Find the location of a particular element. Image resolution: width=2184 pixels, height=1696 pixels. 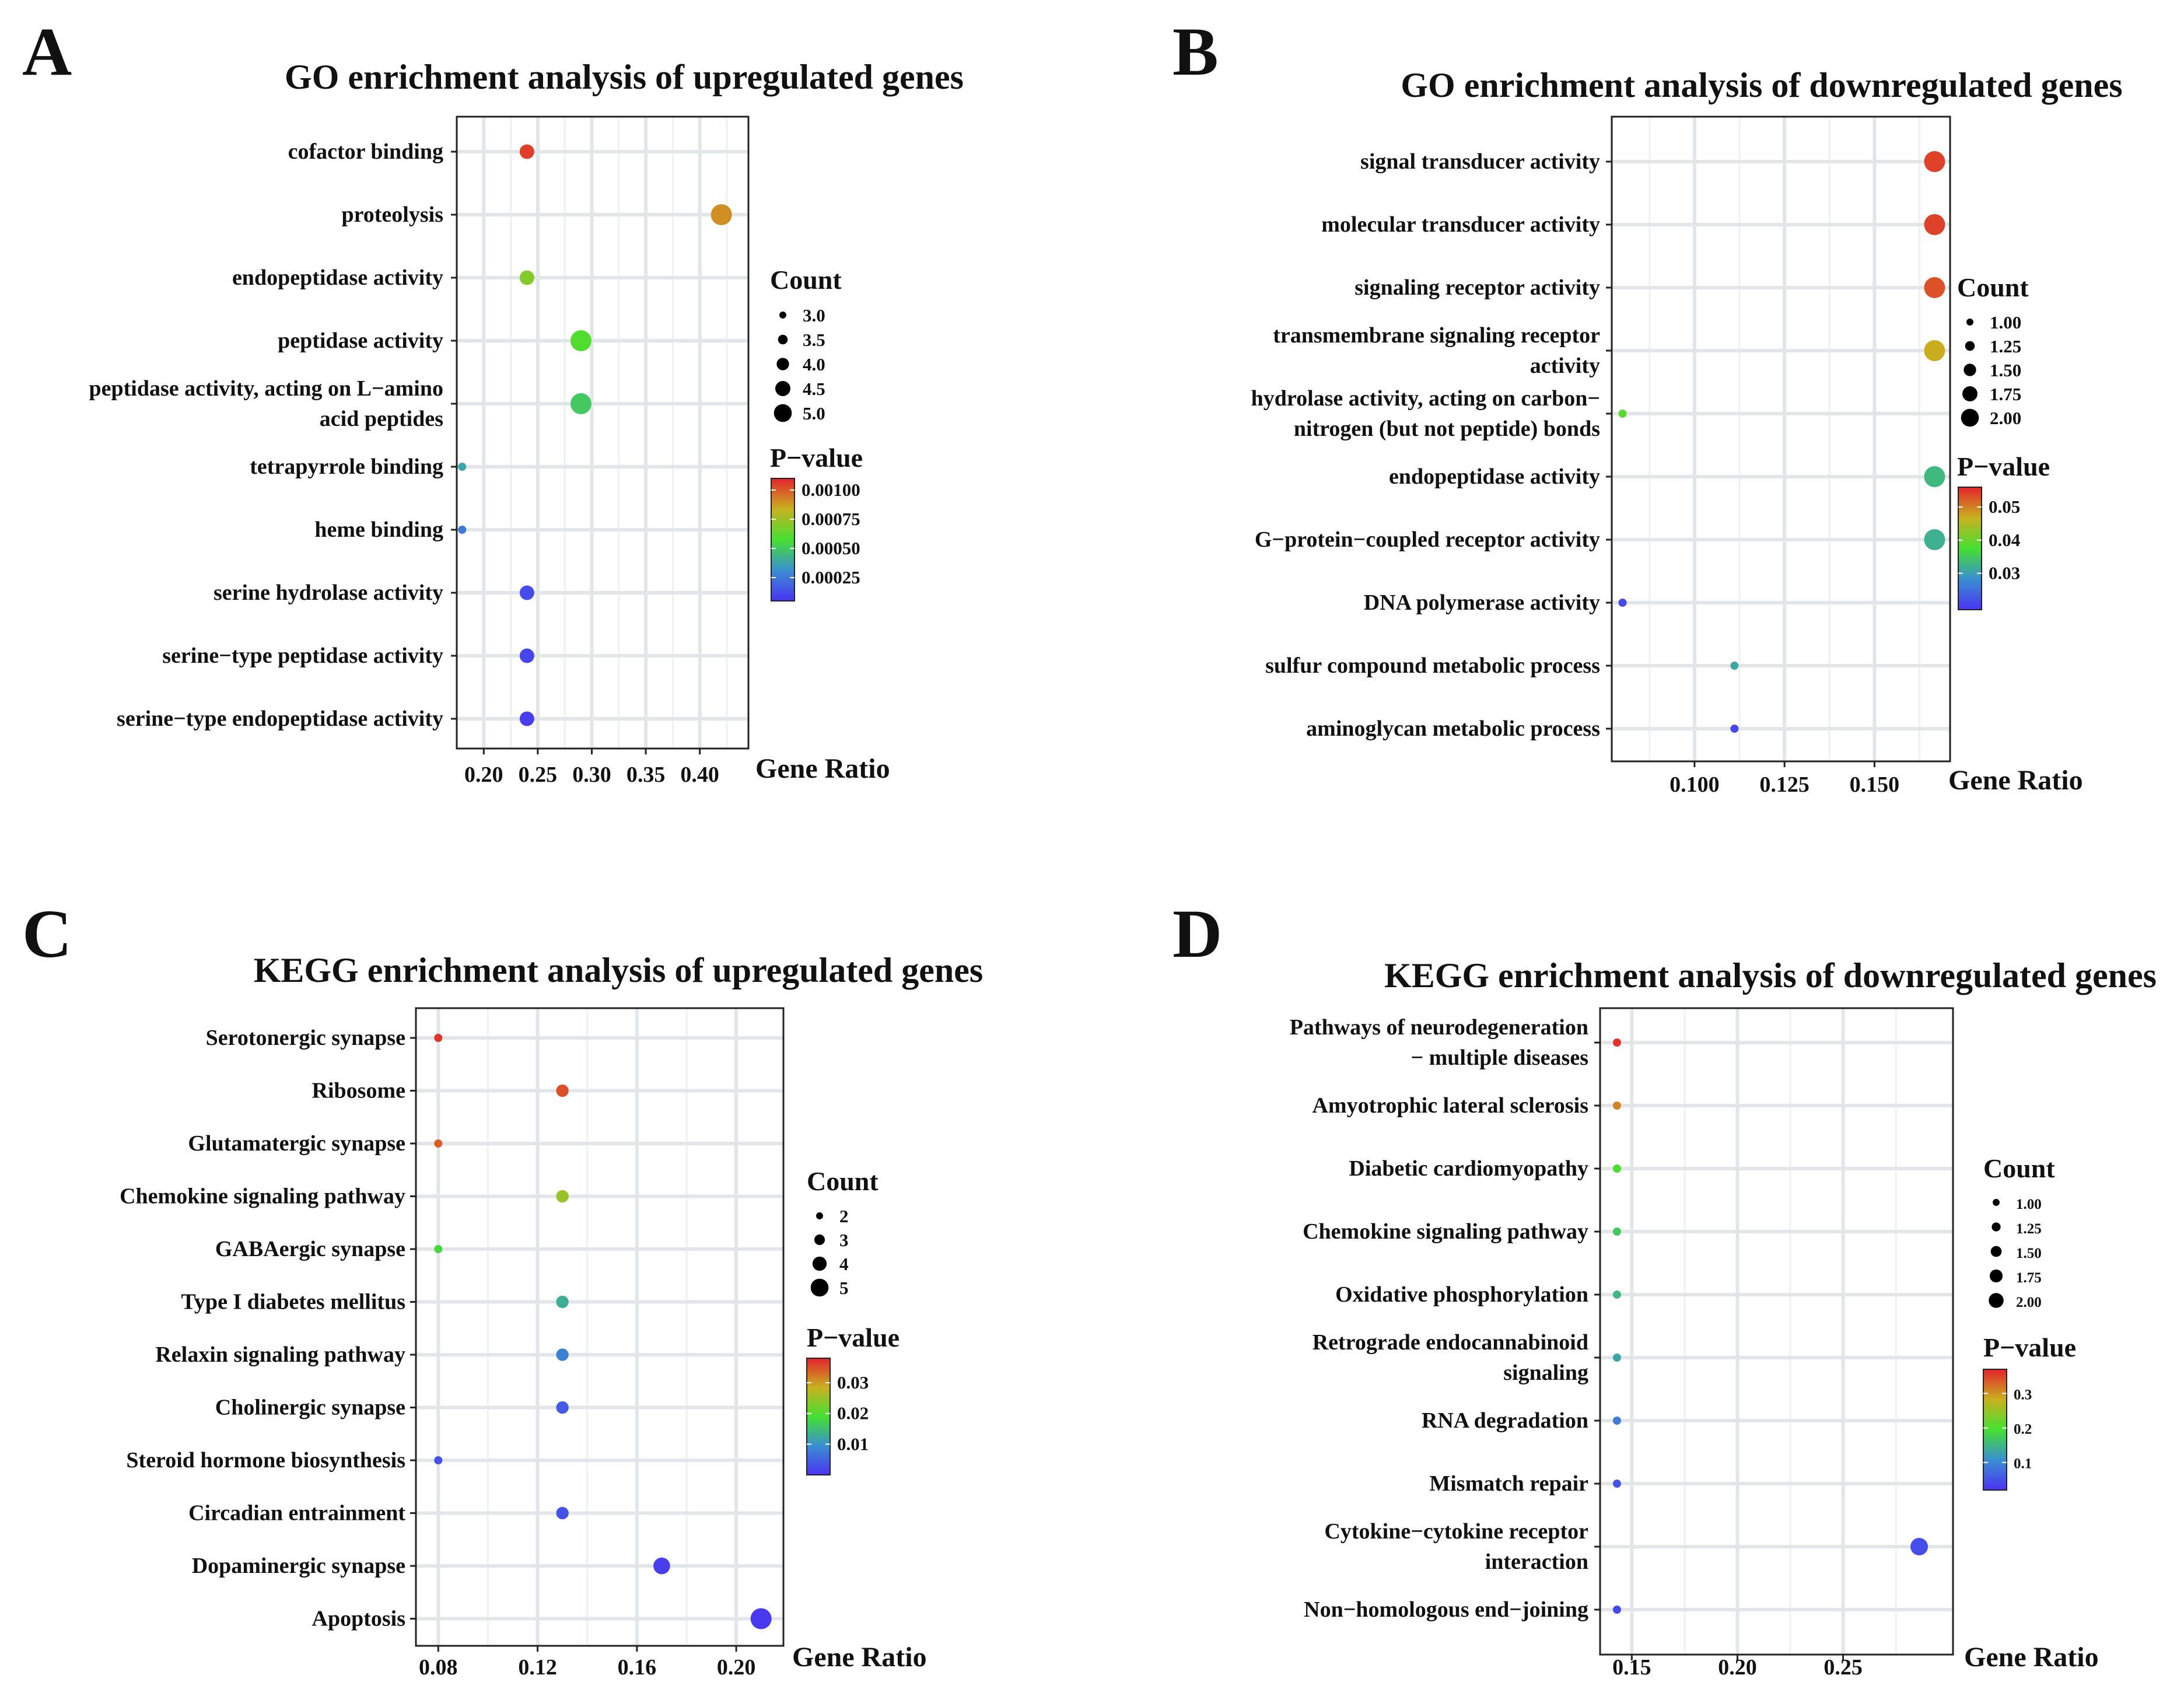

x-tick-label: 0.30 is located at coordinates (591, 775).